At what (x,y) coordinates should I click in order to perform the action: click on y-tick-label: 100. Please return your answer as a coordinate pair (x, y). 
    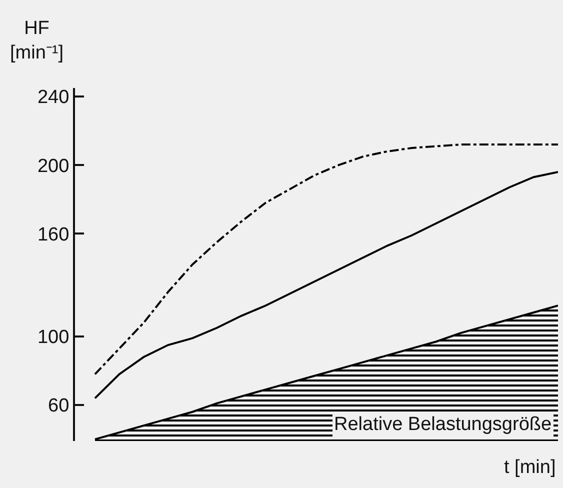
    Looking at the image, I should click on (53, 337).